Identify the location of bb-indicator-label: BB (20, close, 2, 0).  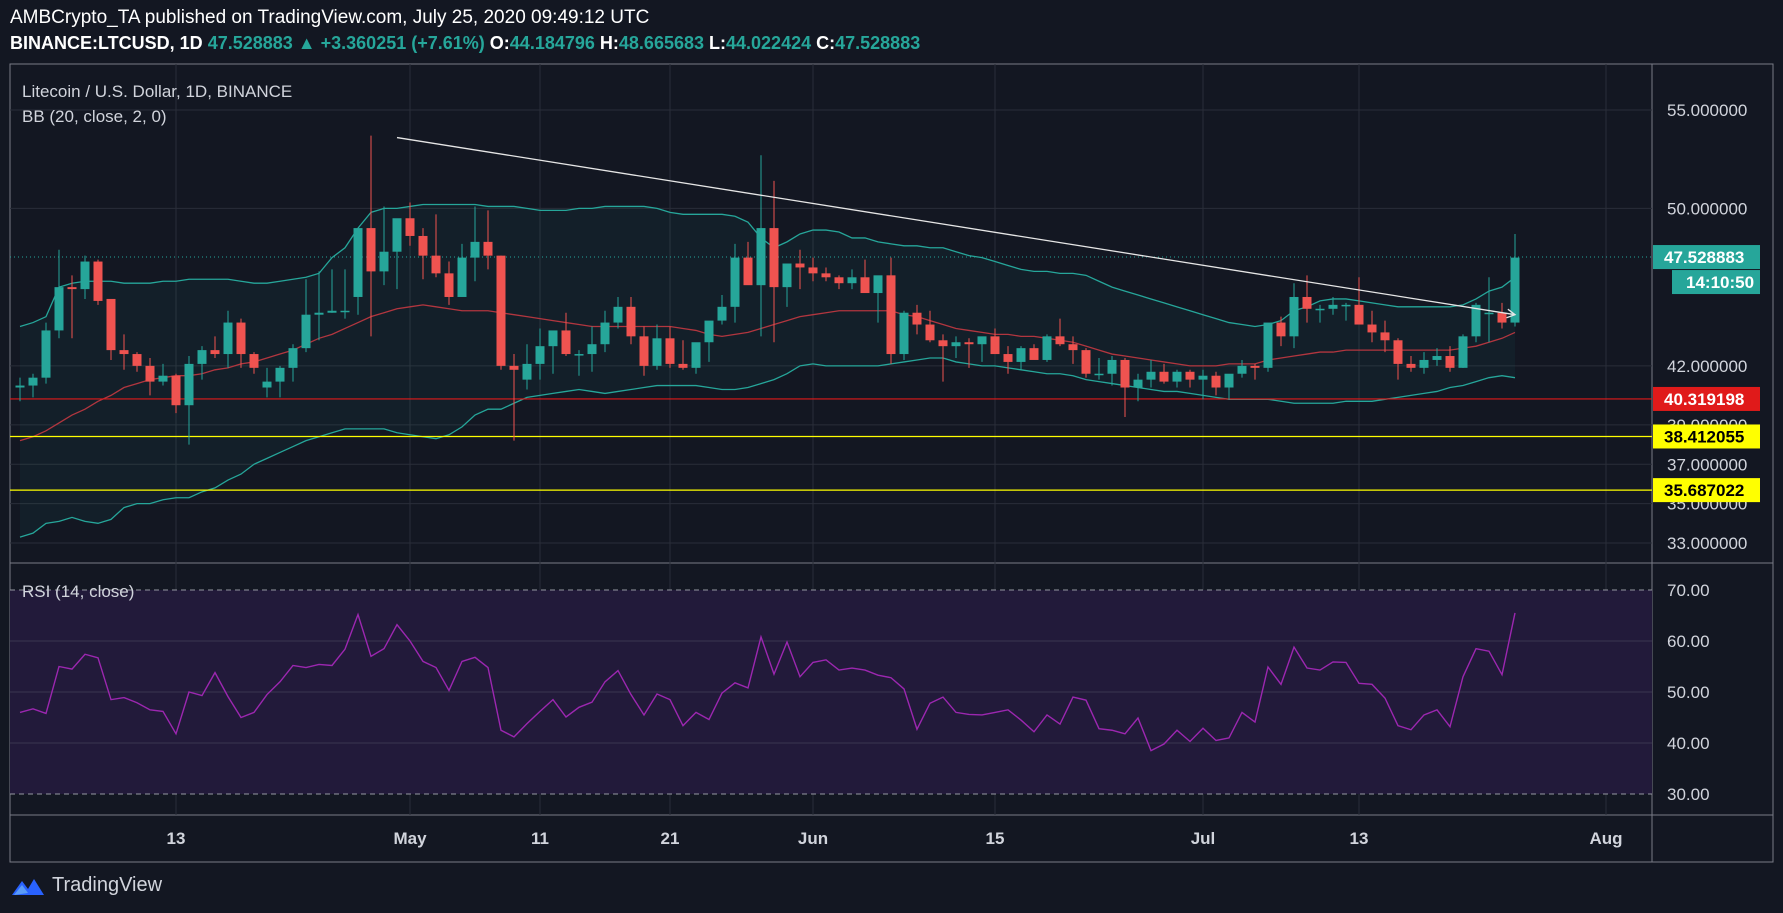
(94, 116).